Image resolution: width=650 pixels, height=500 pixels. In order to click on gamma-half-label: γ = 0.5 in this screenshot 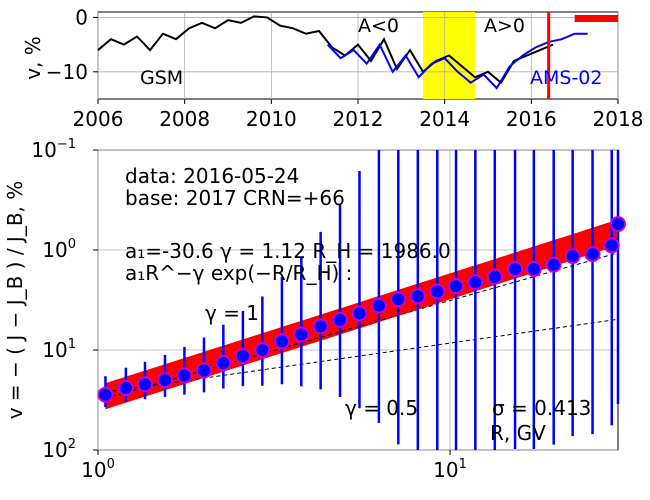, I will do `click(381, 408)`.